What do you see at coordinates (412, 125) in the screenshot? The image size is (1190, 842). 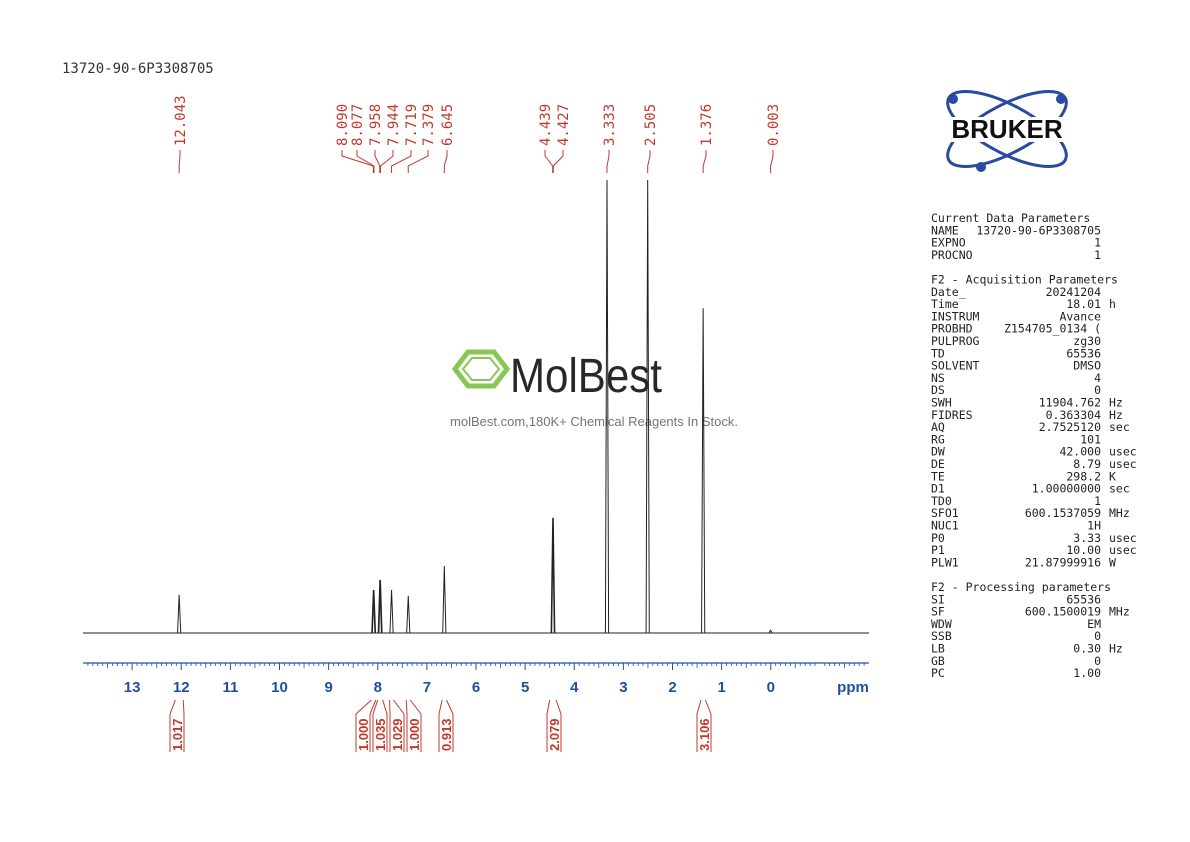 I see `peak-label: 7.719` at bounding box center [412, 125].